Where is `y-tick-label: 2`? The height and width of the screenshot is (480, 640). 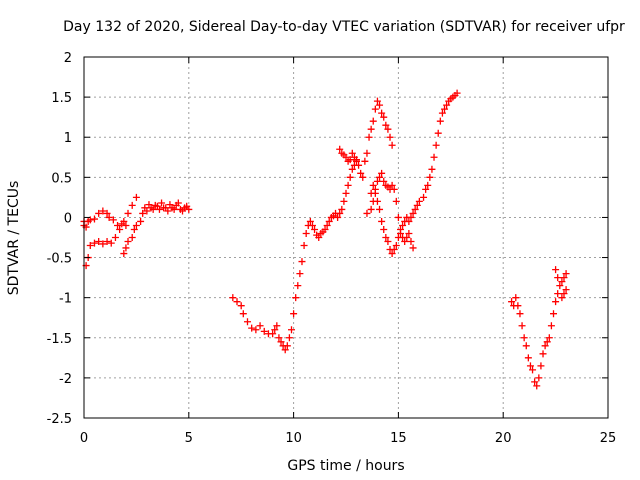 y-tick-label: 2 is located at coordinates (68, 58).